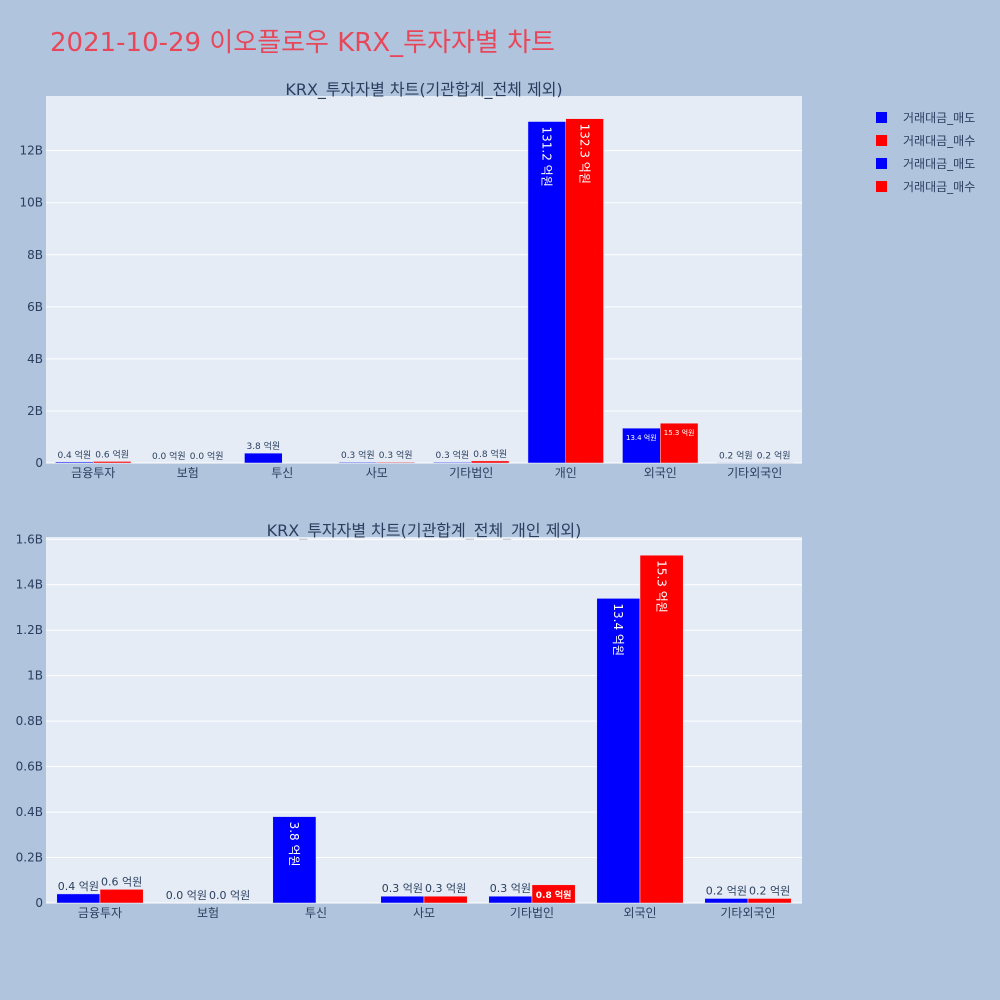 Image resolution: width=1000 pixels, height=1000 pixels. What do you see at coordinates (35, 255) in the screenshot?
I see `y-tick-label: 8B` at bounding box center [35, 255].